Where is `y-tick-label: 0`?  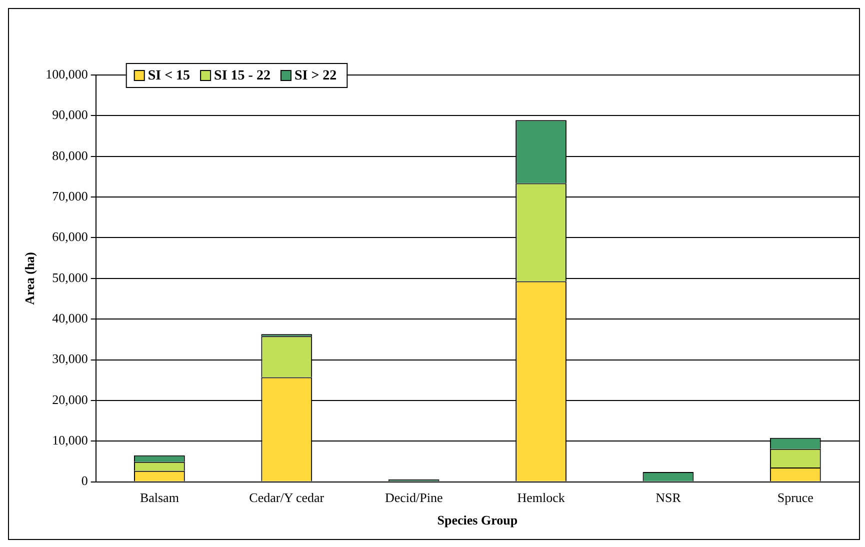 y-tick-label: 0 is located at coordinates (84, 480).